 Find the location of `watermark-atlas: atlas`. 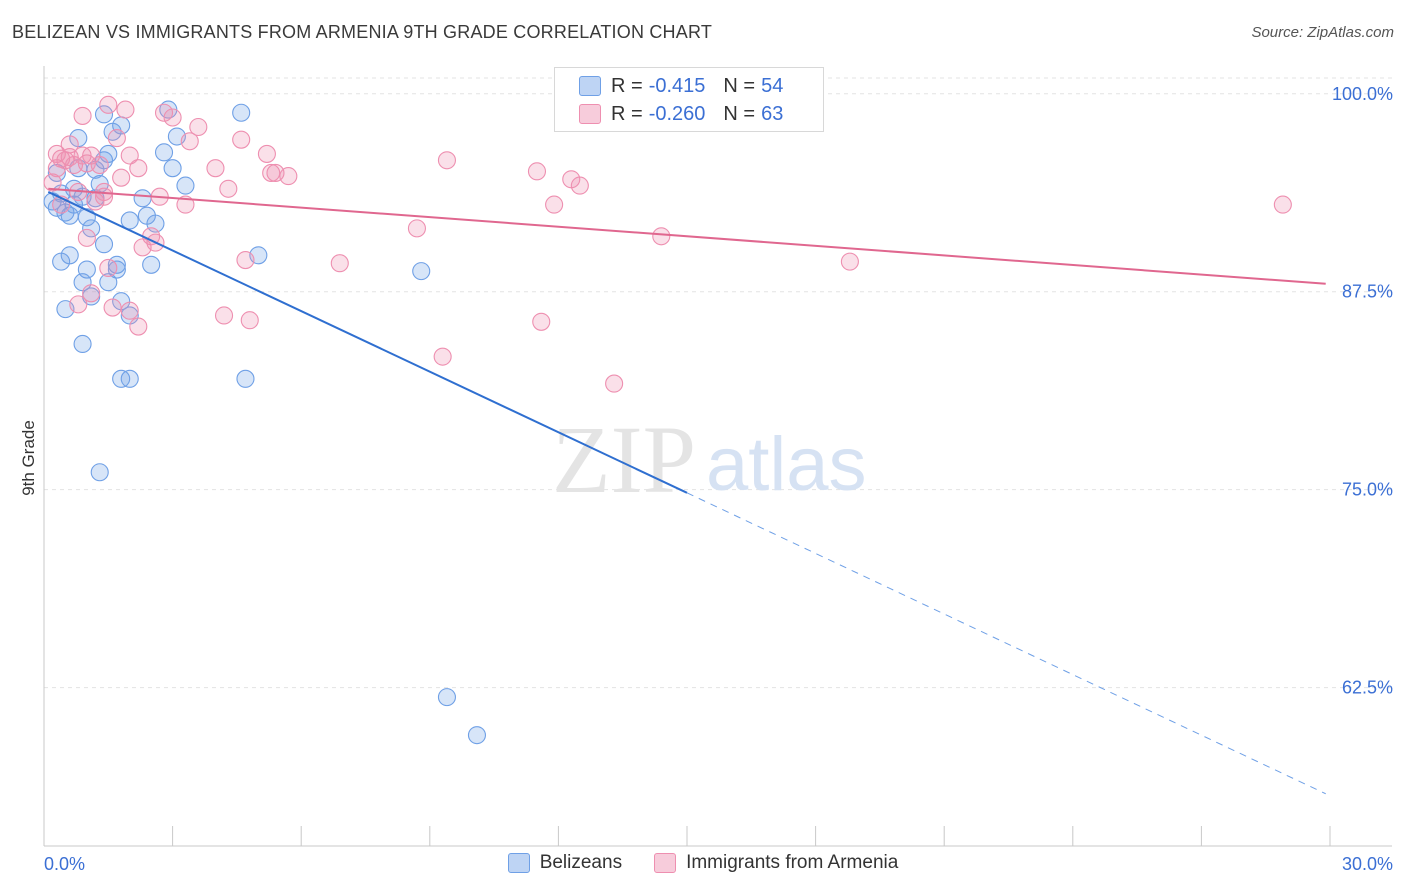

watermark-atlas: atlas is located at coordinates (786, 464).